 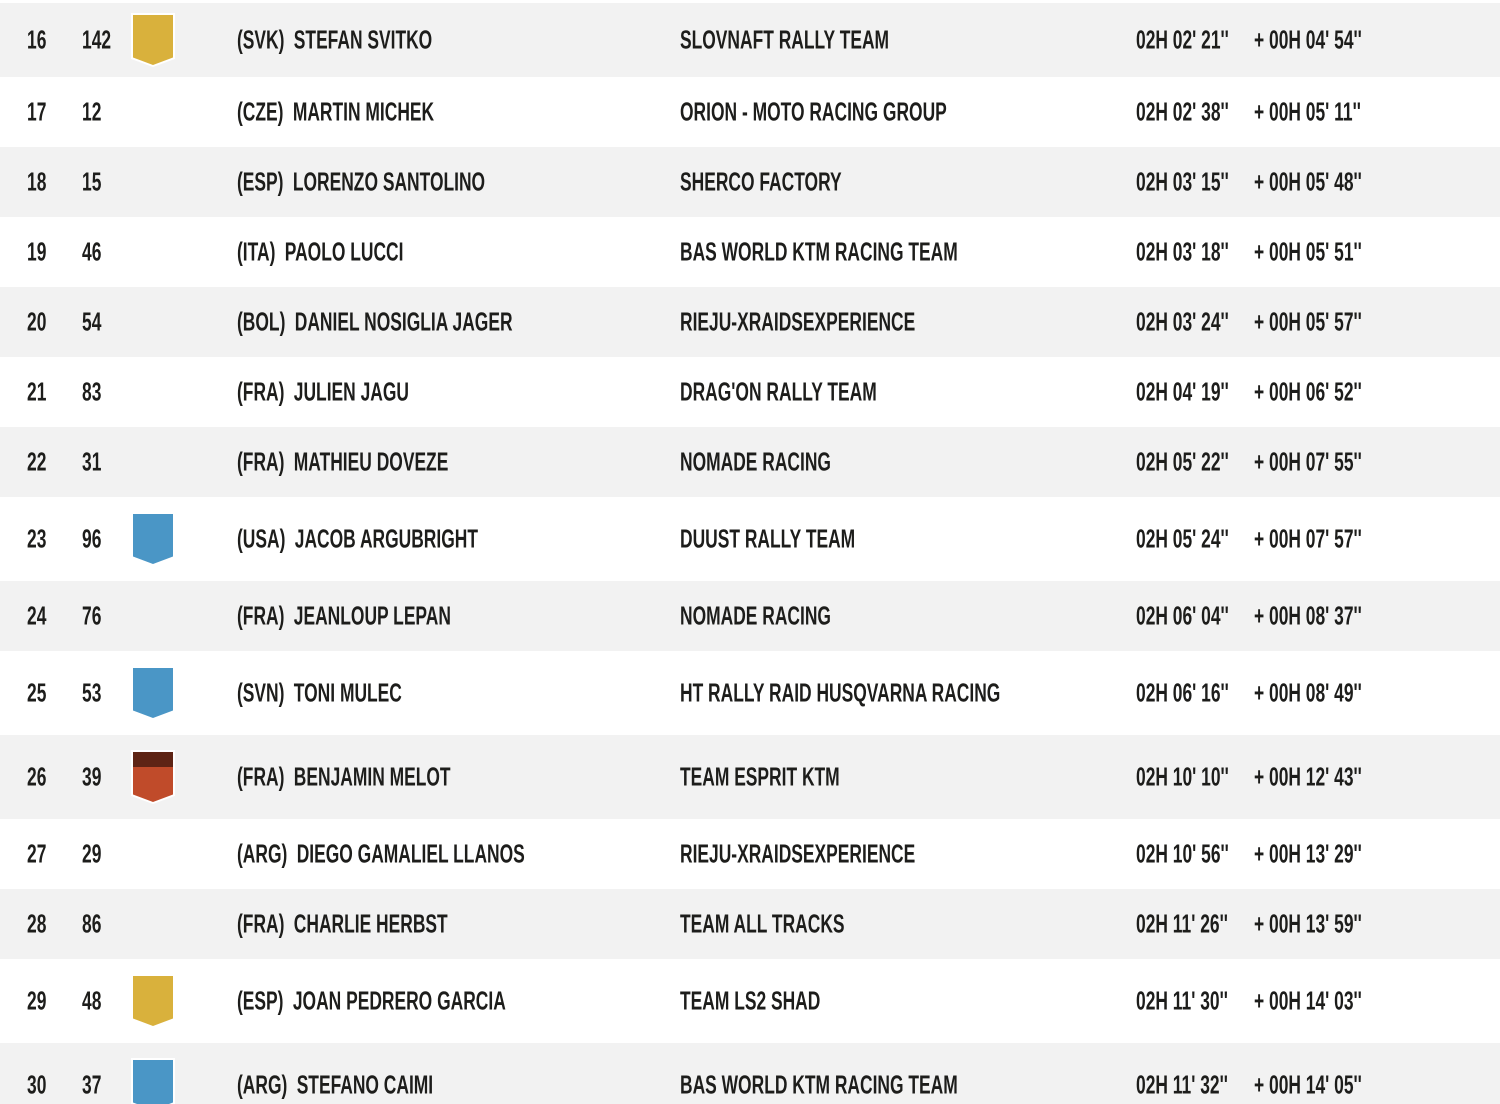 What do you see at coordinates (762, 923) in the screenshot?
I see `team-name: TEAM ALL TRACKS` at bounding box center [762, 923].